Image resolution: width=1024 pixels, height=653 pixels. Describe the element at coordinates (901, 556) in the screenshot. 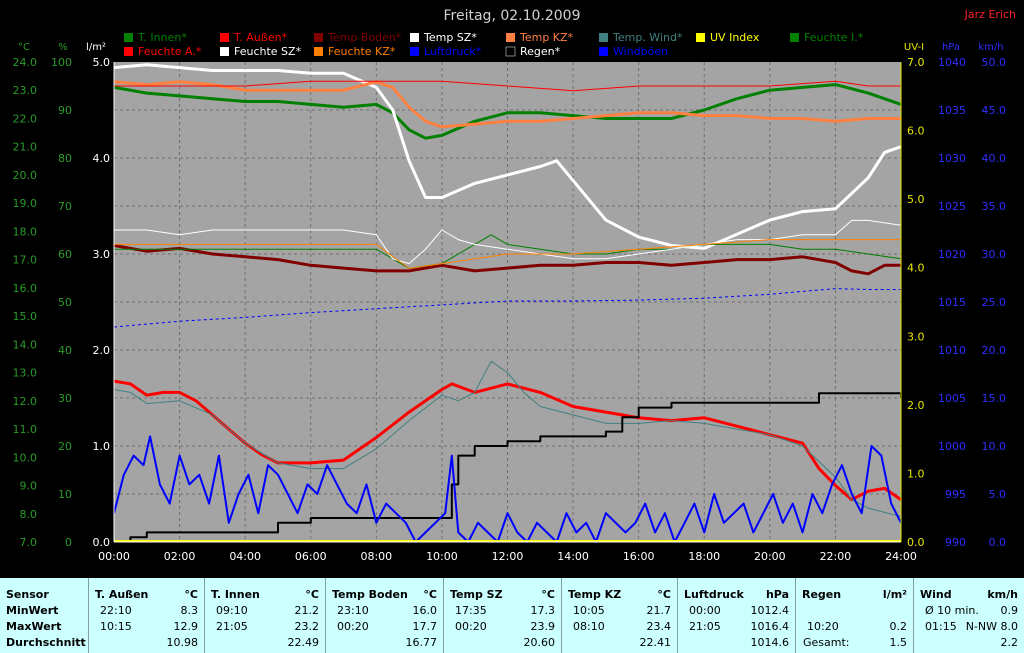

I see `x-tick-label: 24:00` at that location.